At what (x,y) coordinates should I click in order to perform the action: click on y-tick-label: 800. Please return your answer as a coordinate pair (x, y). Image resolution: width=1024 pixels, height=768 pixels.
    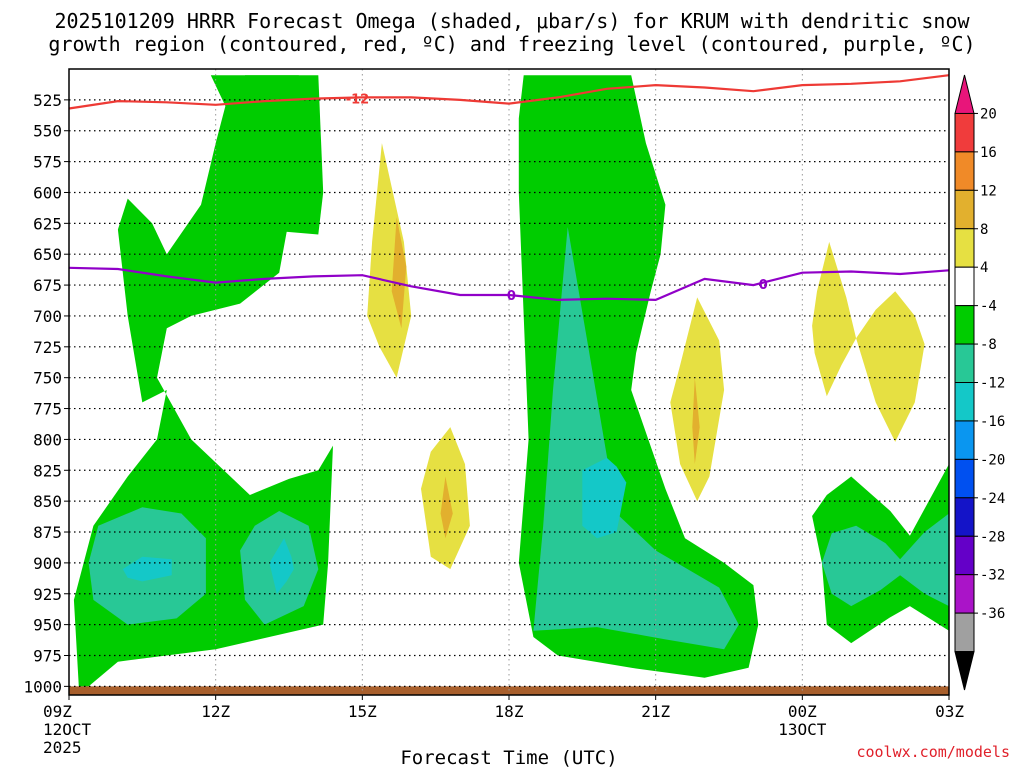
    Looking at the image, I should click on (47, 439).